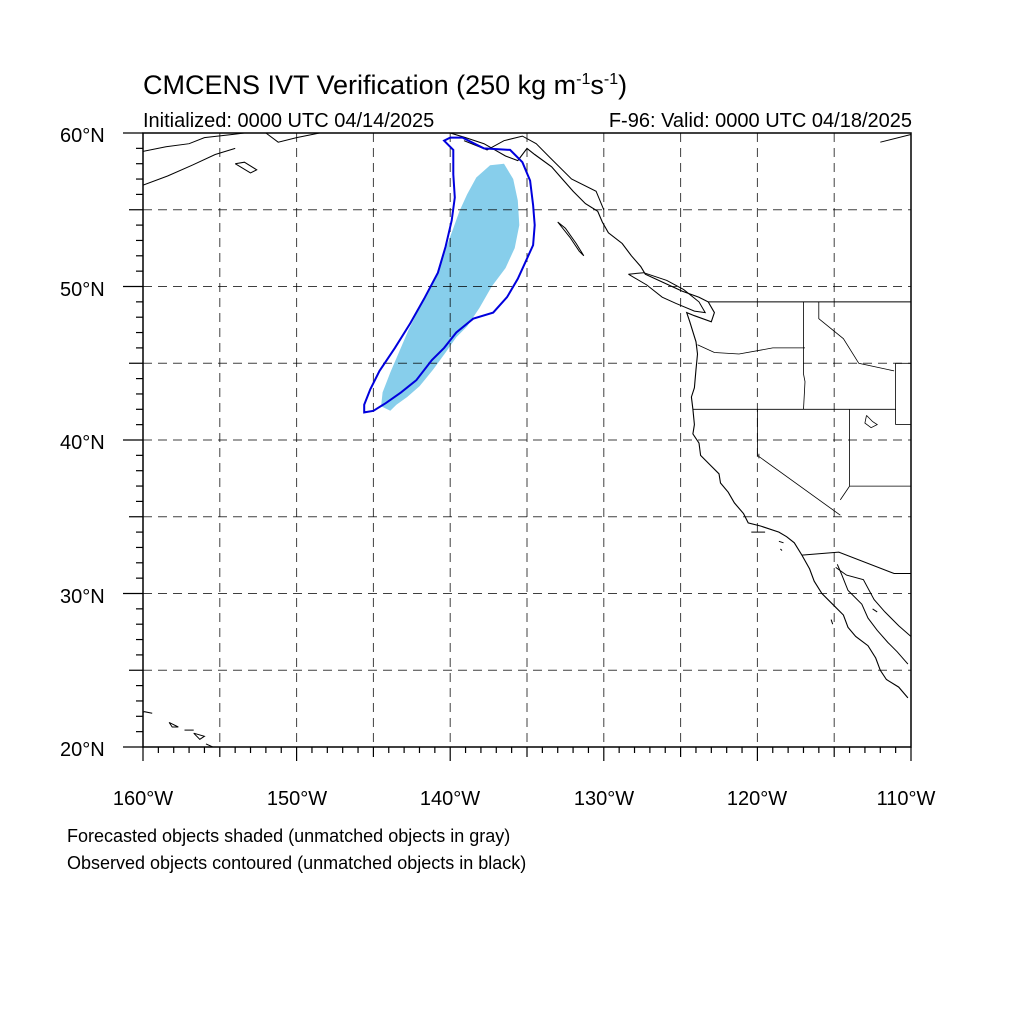  I want to click on lat-label-30: 30°N, so click(82, 597).